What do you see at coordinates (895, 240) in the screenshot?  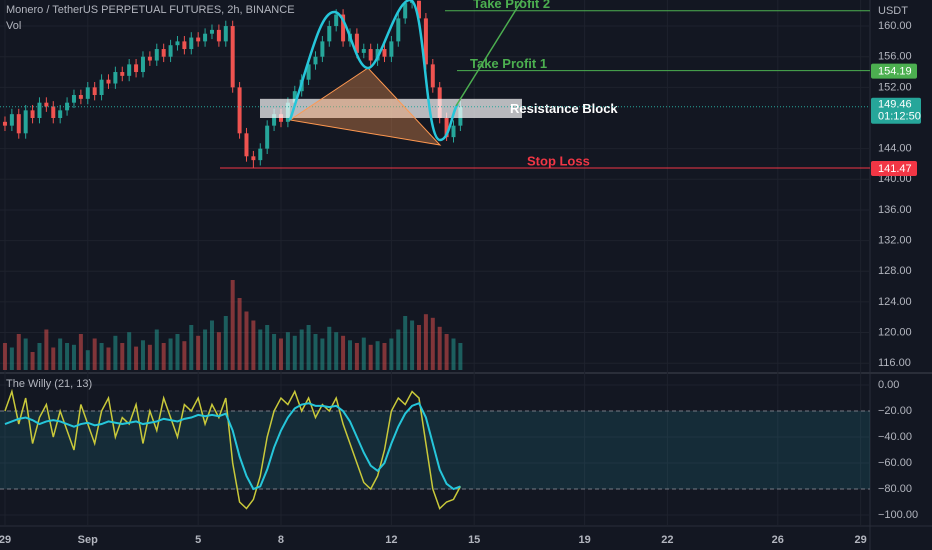 I see `y-tick-label: 132.00` at bounding box center [895, 240].